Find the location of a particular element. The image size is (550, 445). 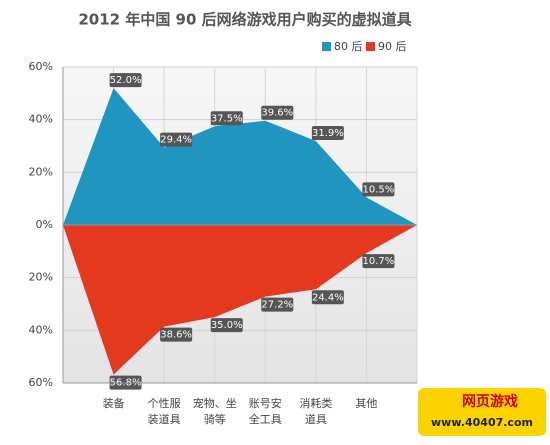

x-tick-label: 账号安 is located at coordinates (265, 403).